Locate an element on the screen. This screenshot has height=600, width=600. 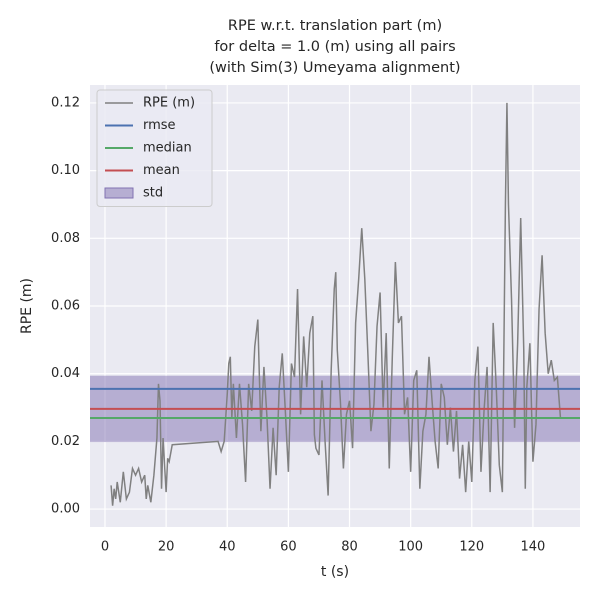
chart-title: (with Sim(3) Umeyama alignment) is located at coordinates (334, 68).